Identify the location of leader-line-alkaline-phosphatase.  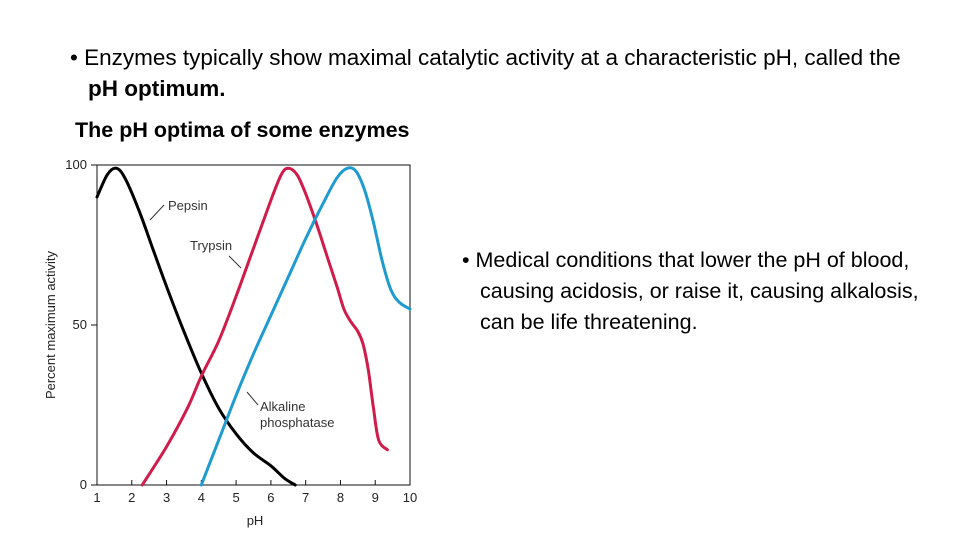
(252, 398).